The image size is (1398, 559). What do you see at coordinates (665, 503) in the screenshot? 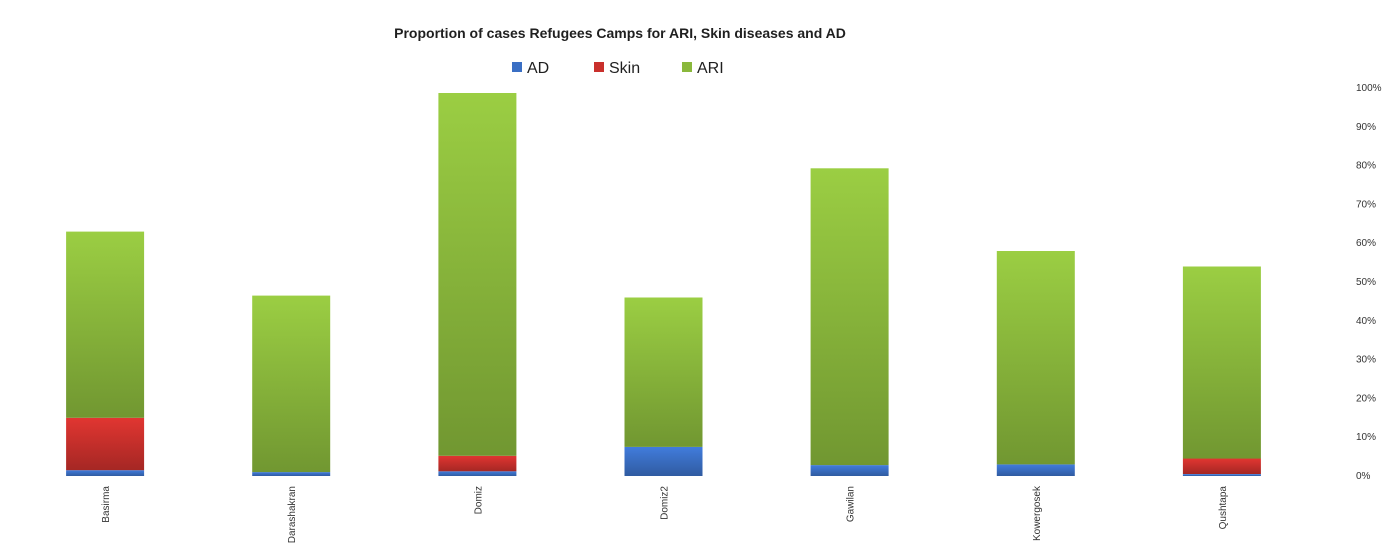
I see `x-tick-label-domiz2: Domiz2` at bounding box center [665, 503].